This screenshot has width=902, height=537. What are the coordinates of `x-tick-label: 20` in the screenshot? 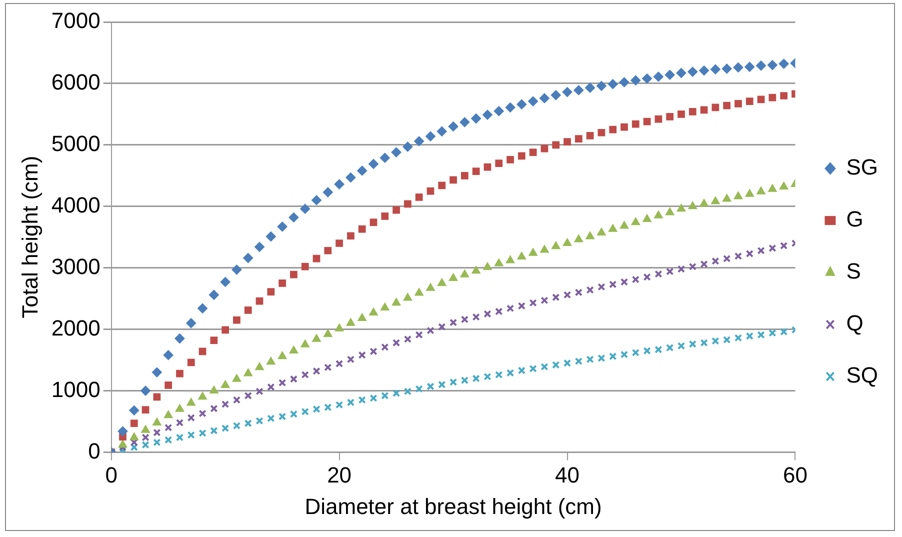 It's located at (339, 475).